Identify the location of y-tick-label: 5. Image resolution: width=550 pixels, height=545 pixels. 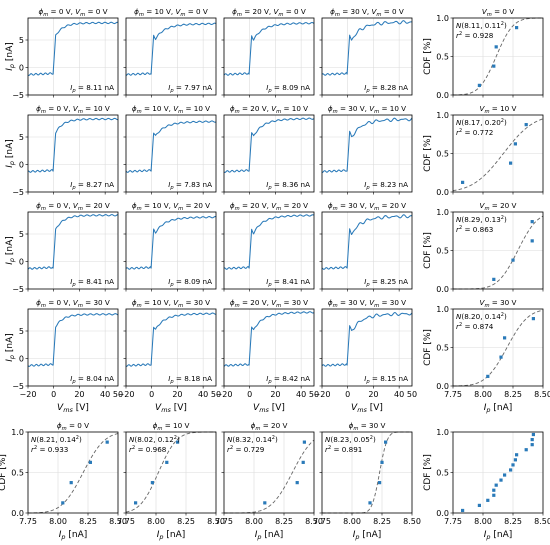
(21, 137).